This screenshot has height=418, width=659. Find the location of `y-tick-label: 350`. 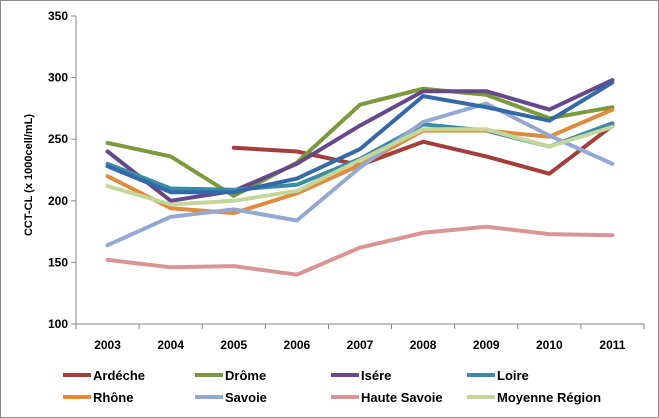

y-tick-label: 350 is located at coordinates (58, 16).